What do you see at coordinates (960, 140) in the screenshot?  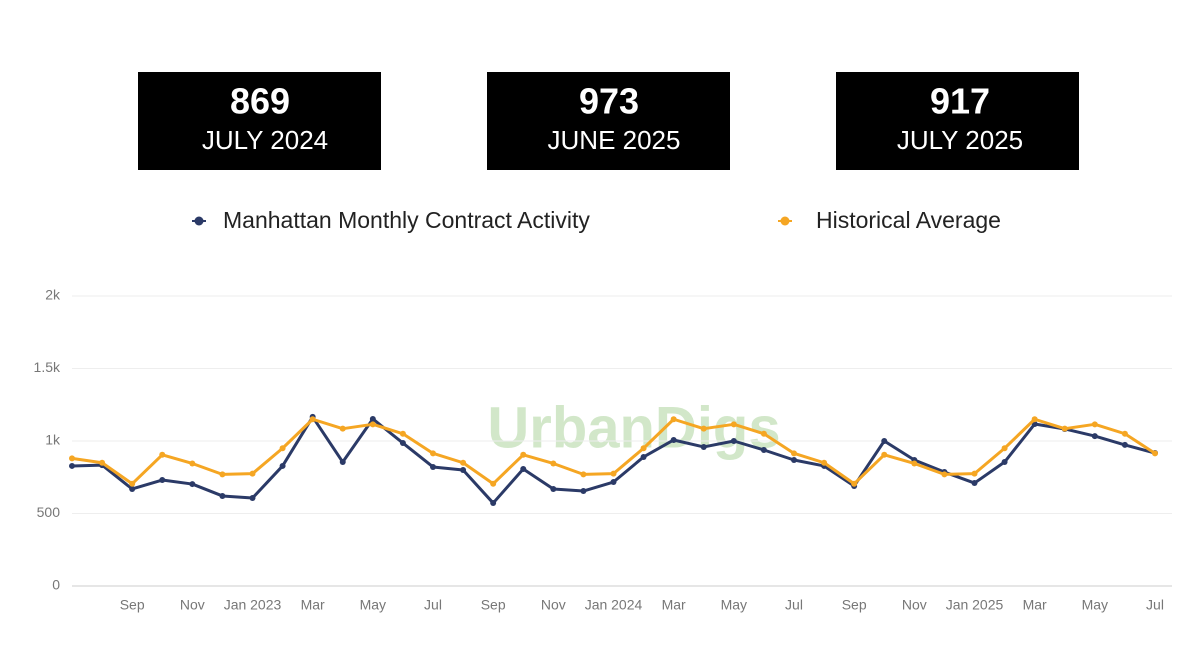 I see `stat-label: JULY 2025` at bounding box center [960, 140].